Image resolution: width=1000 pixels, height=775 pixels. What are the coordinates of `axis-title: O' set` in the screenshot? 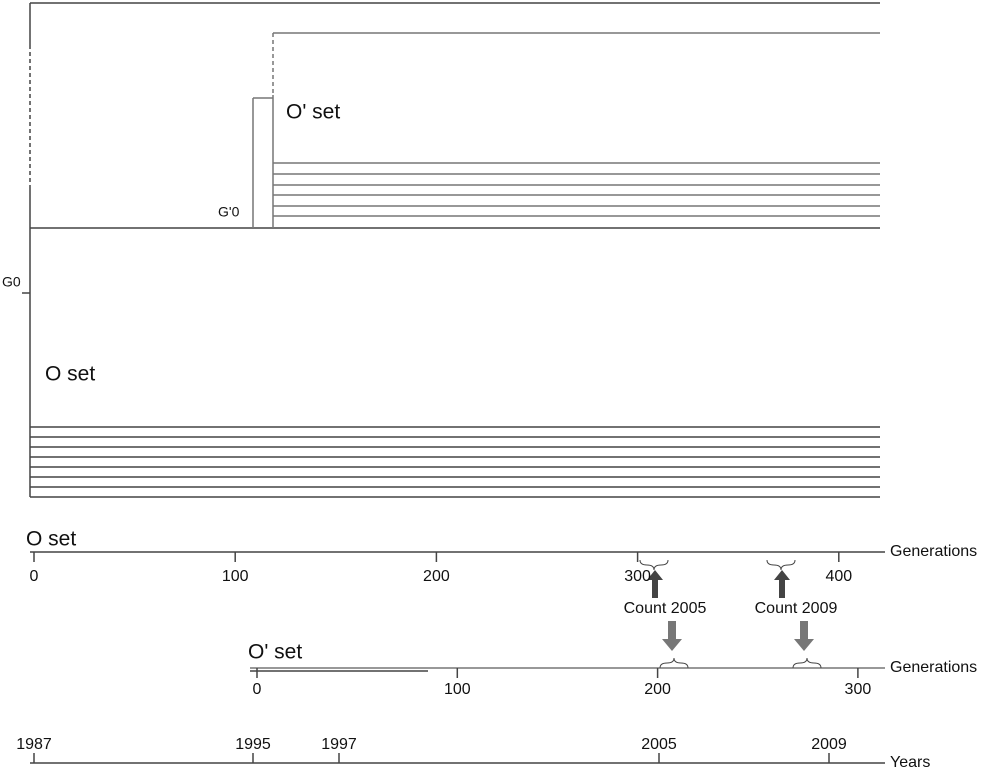 It's located at (275, 652).